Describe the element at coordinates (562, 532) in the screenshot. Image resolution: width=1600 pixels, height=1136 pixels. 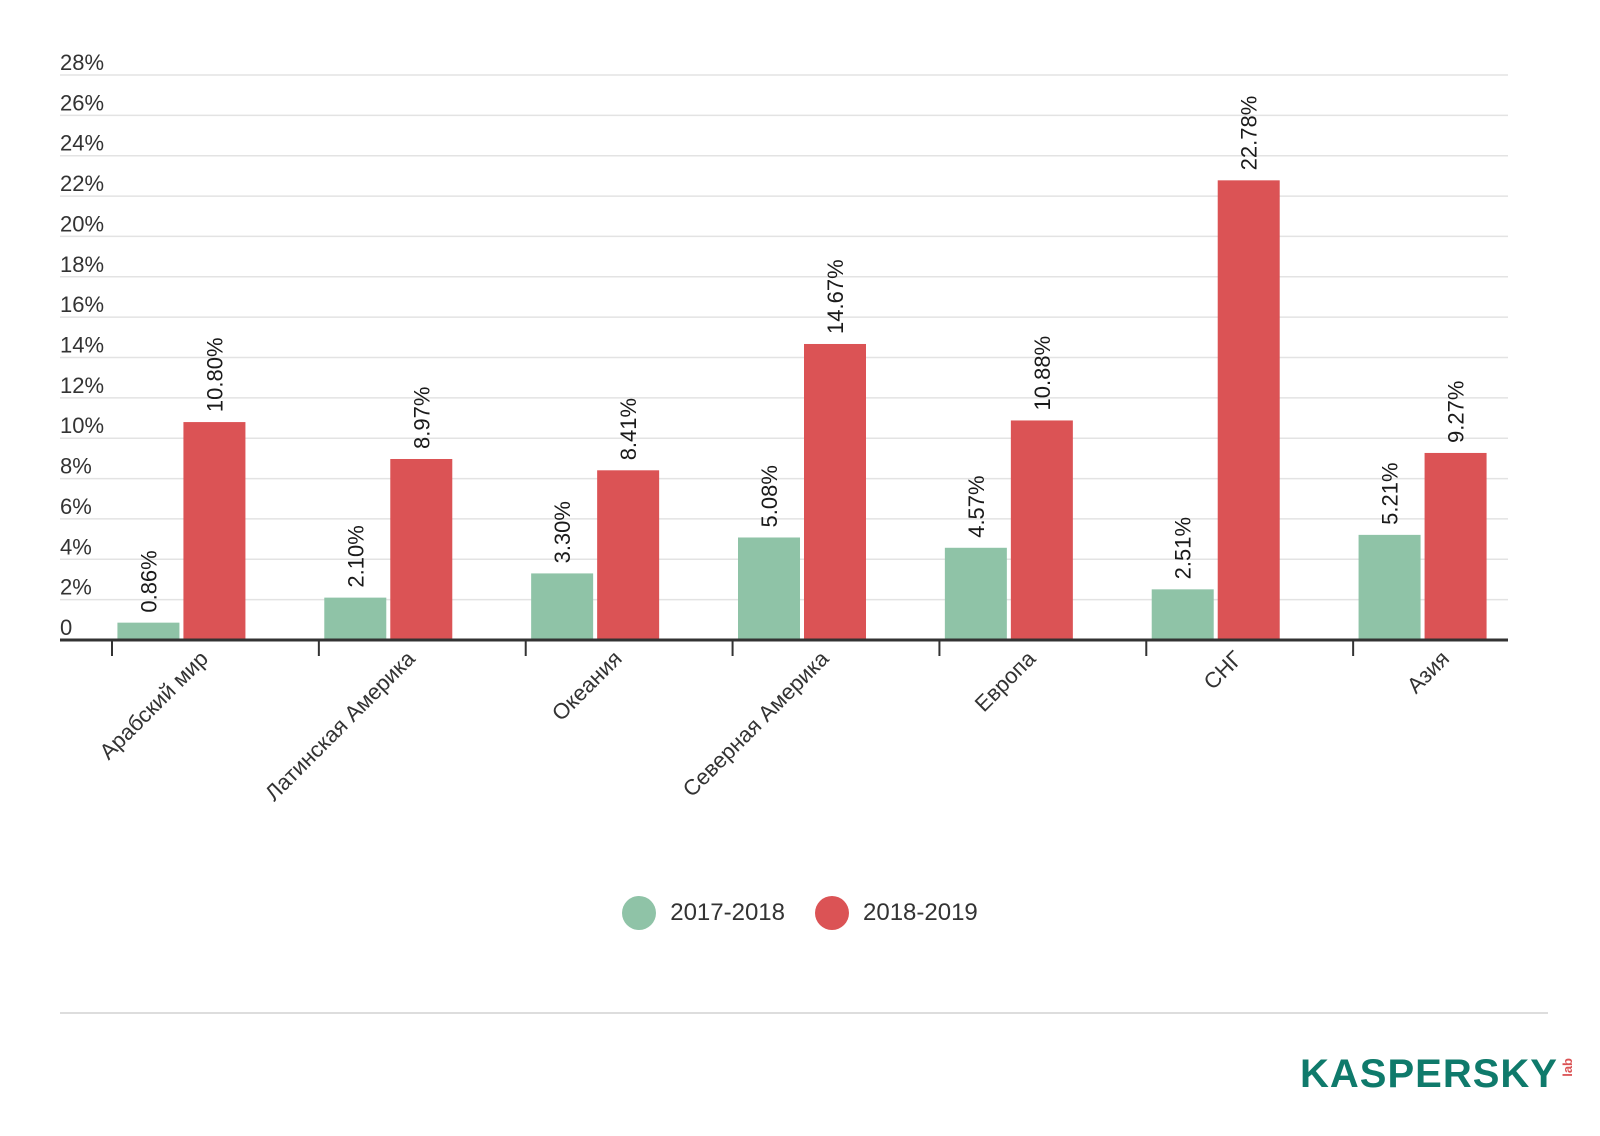
I see `data-label: 3.30%` at that location.